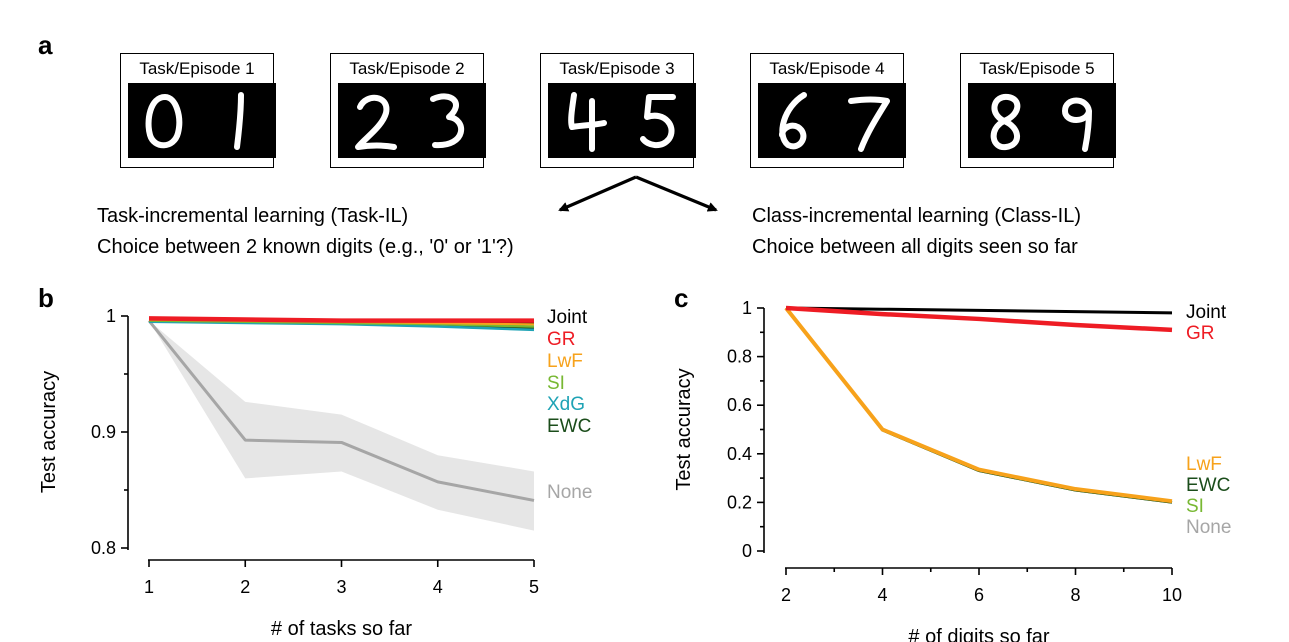  What do you see at coordinates (739, 502) in the screenshot?
I see `y-tick-label: 0.2` at bounding box center [739, 502].